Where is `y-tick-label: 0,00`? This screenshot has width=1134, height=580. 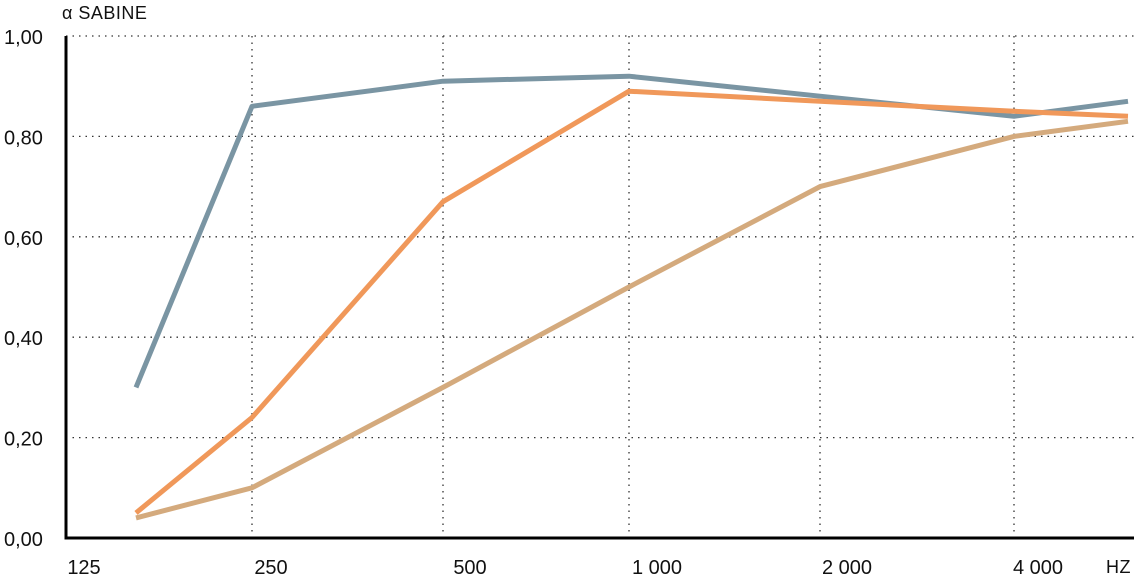
y-tick-label: 0,00 is located at coordinates (23, 540).